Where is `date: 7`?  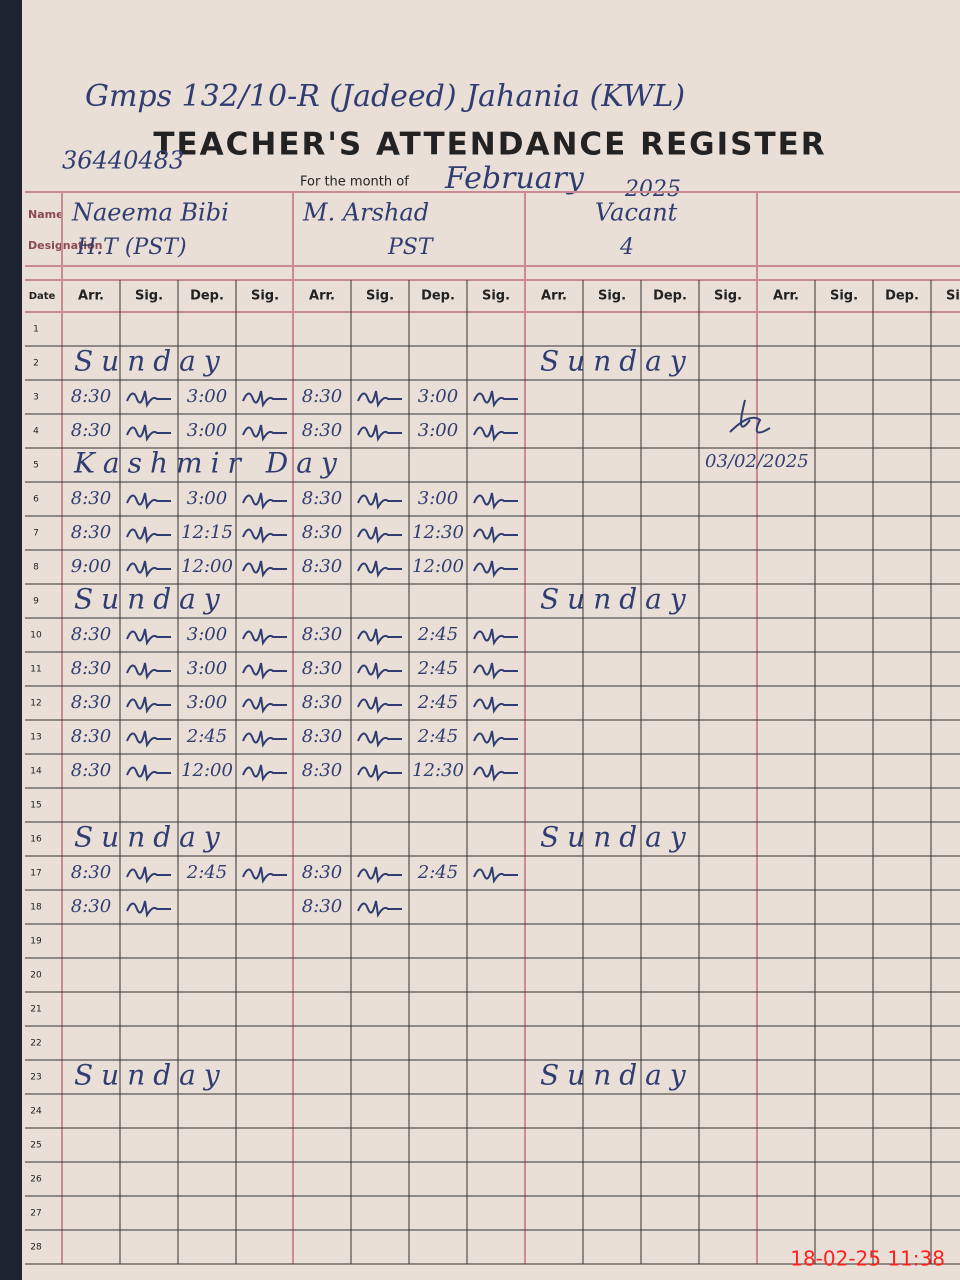 date: 7 is located at coordinates (36, 534).